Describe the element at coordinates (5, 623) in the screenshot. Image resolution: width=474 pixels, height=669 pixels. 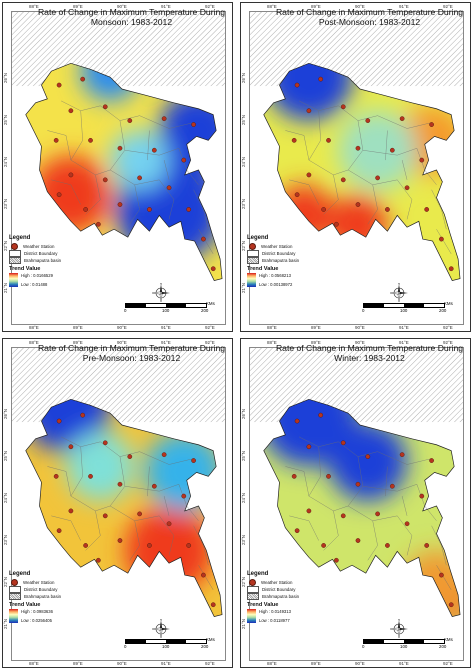
I see `latitude-tick: 21°N` at that location.